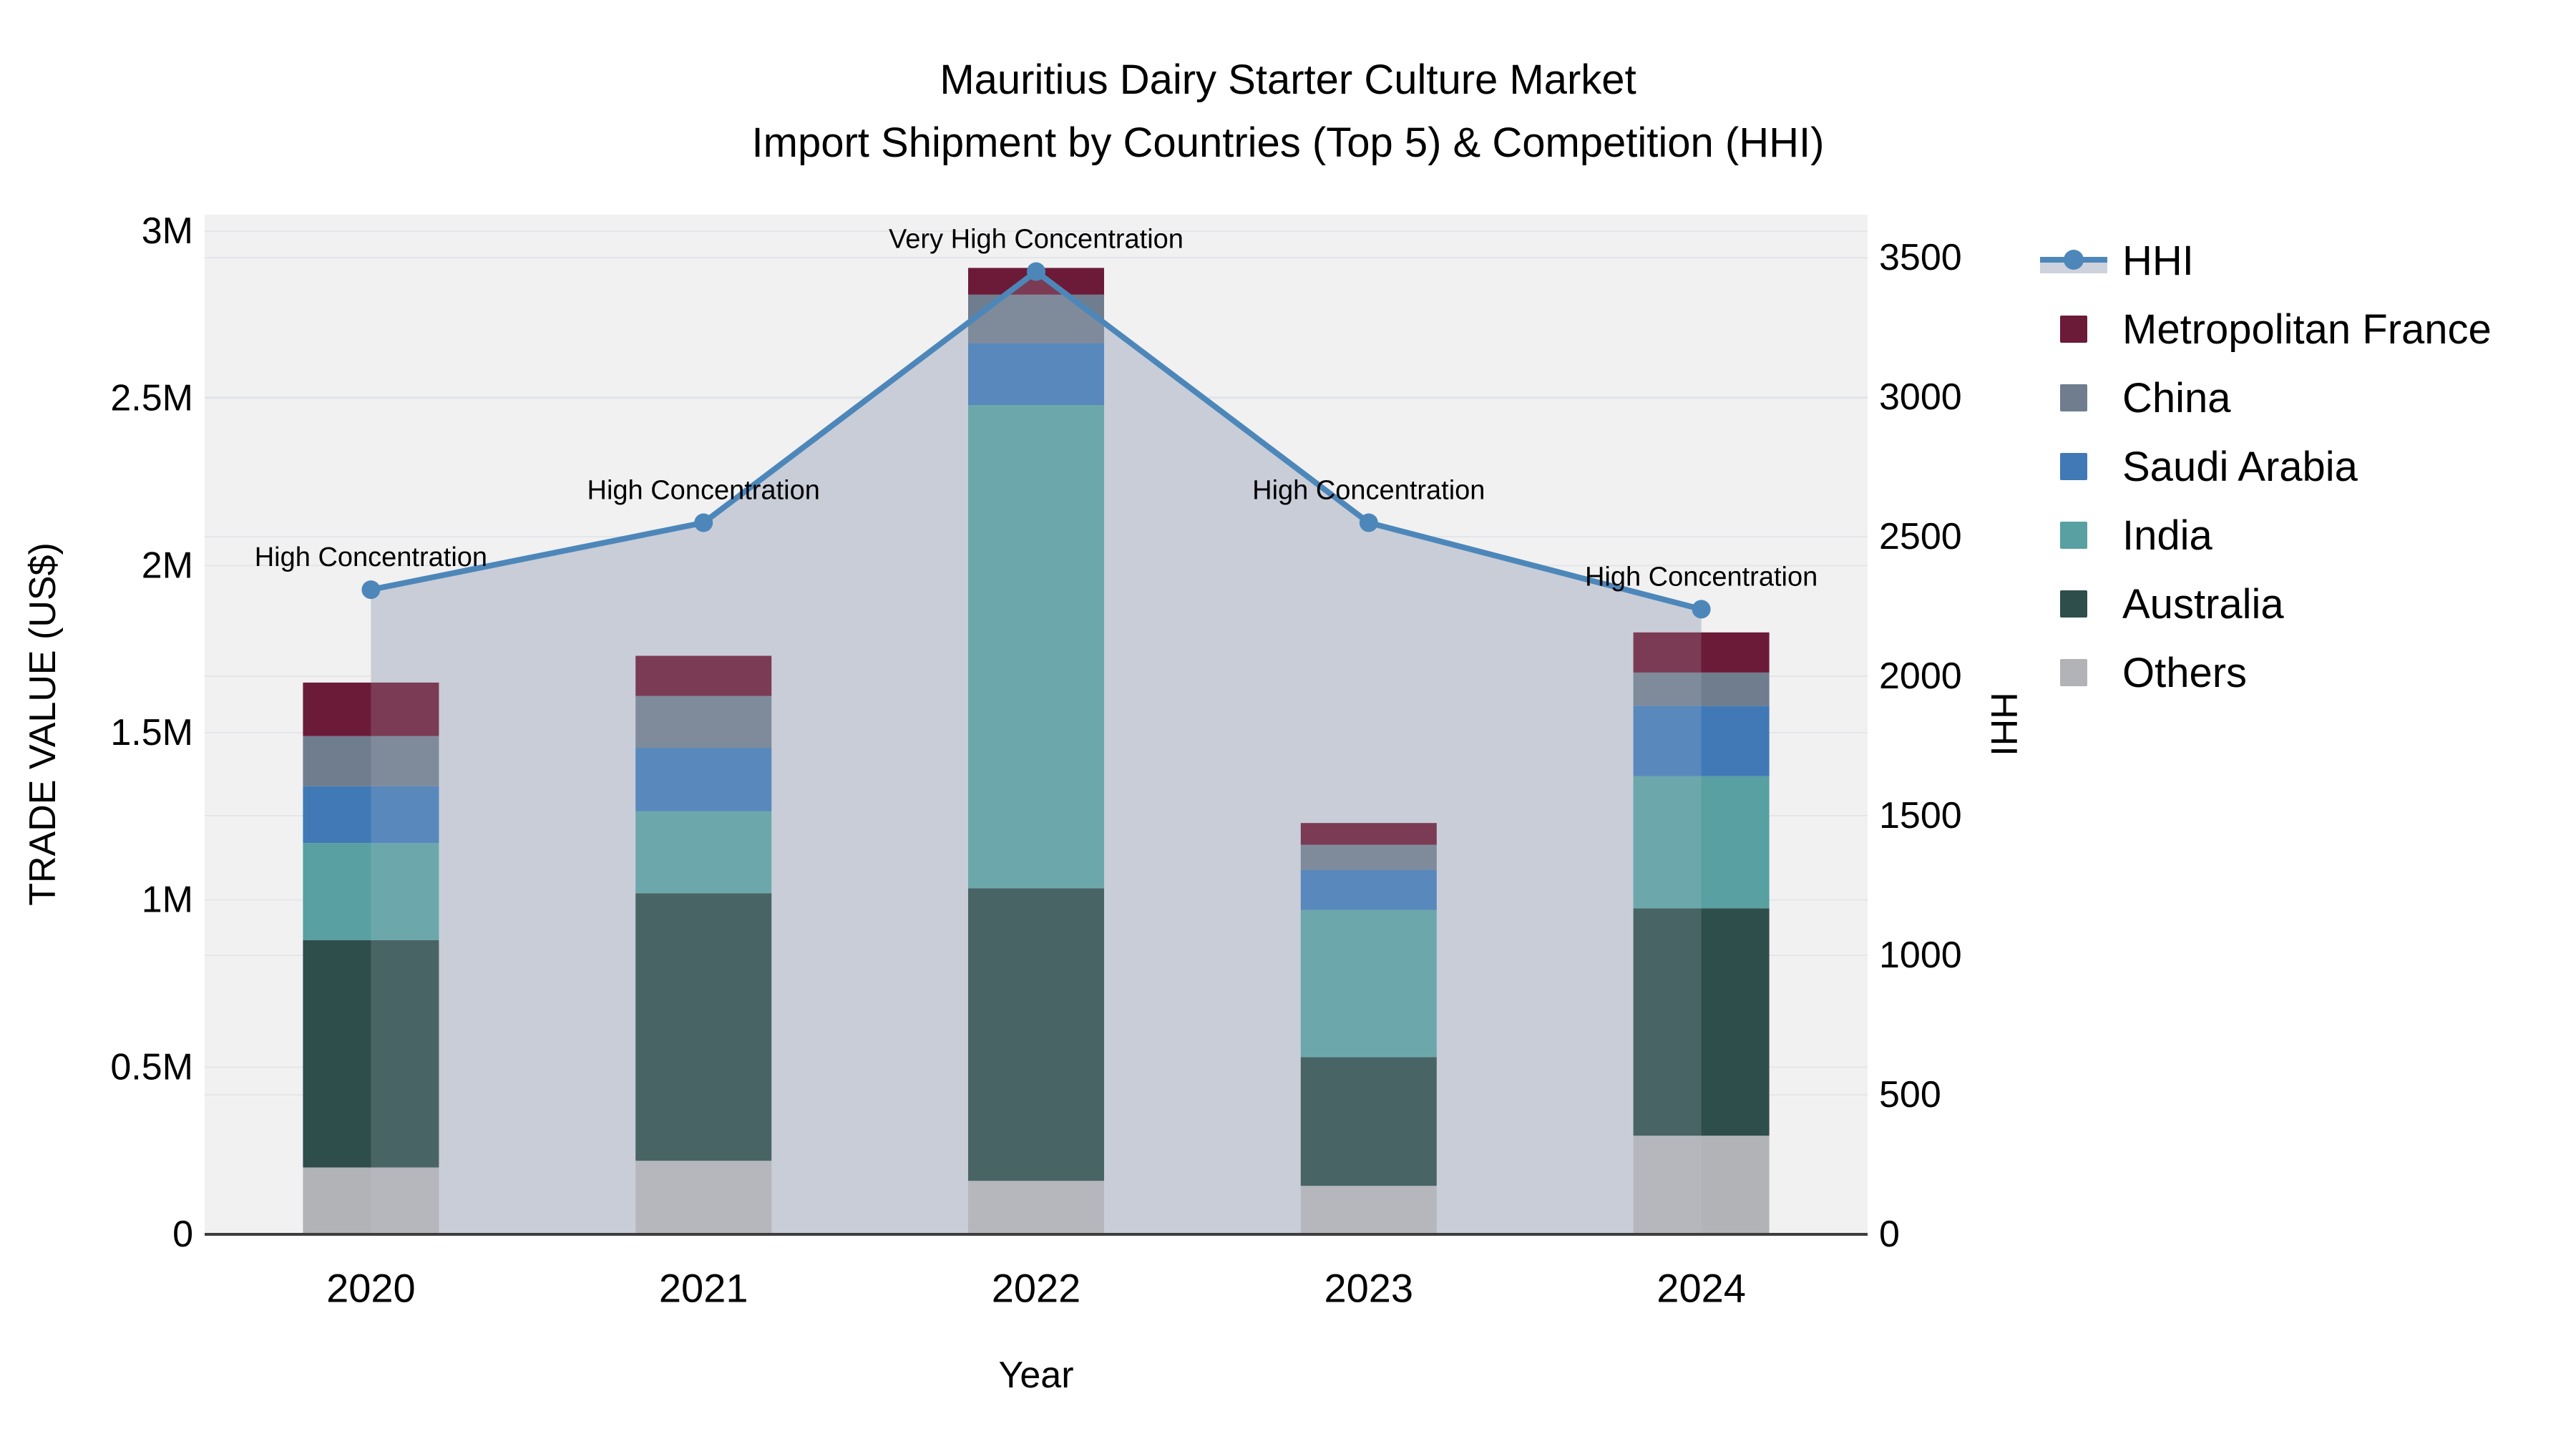 The image size is (2576, 1449). Describe the element at coordinates (151, 1067) in the screenshot. I see `y-left-tick-0.5M: 0.5M` at that location.